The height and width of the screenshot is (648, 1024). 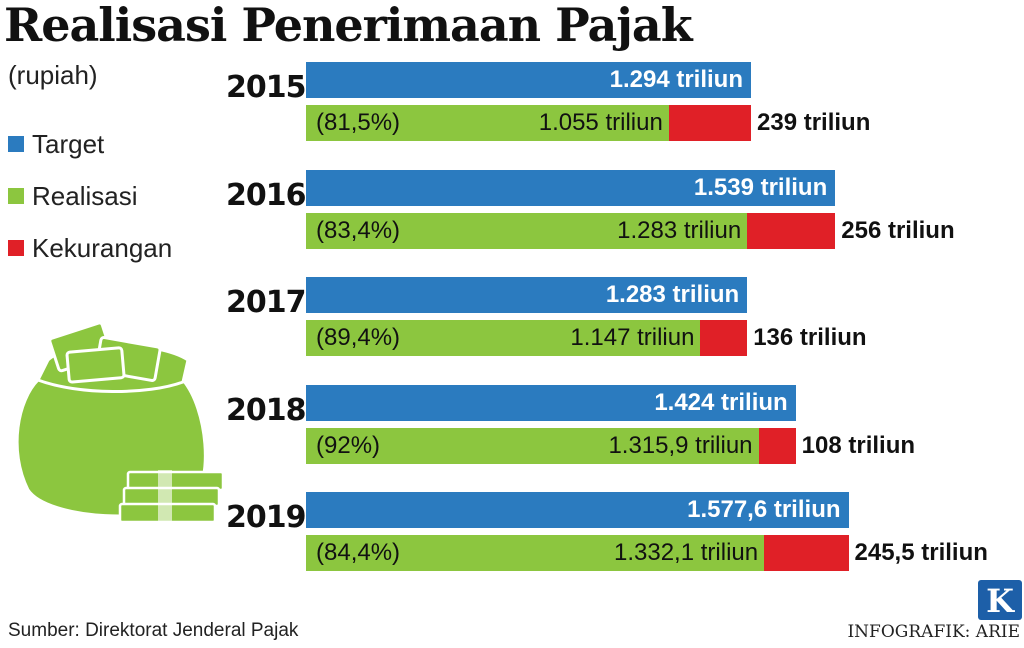 What do you see at coordinates (358, 337) in the screenshot?
I see `percent-label: (89,4%)` at bounding box center [358, 337].